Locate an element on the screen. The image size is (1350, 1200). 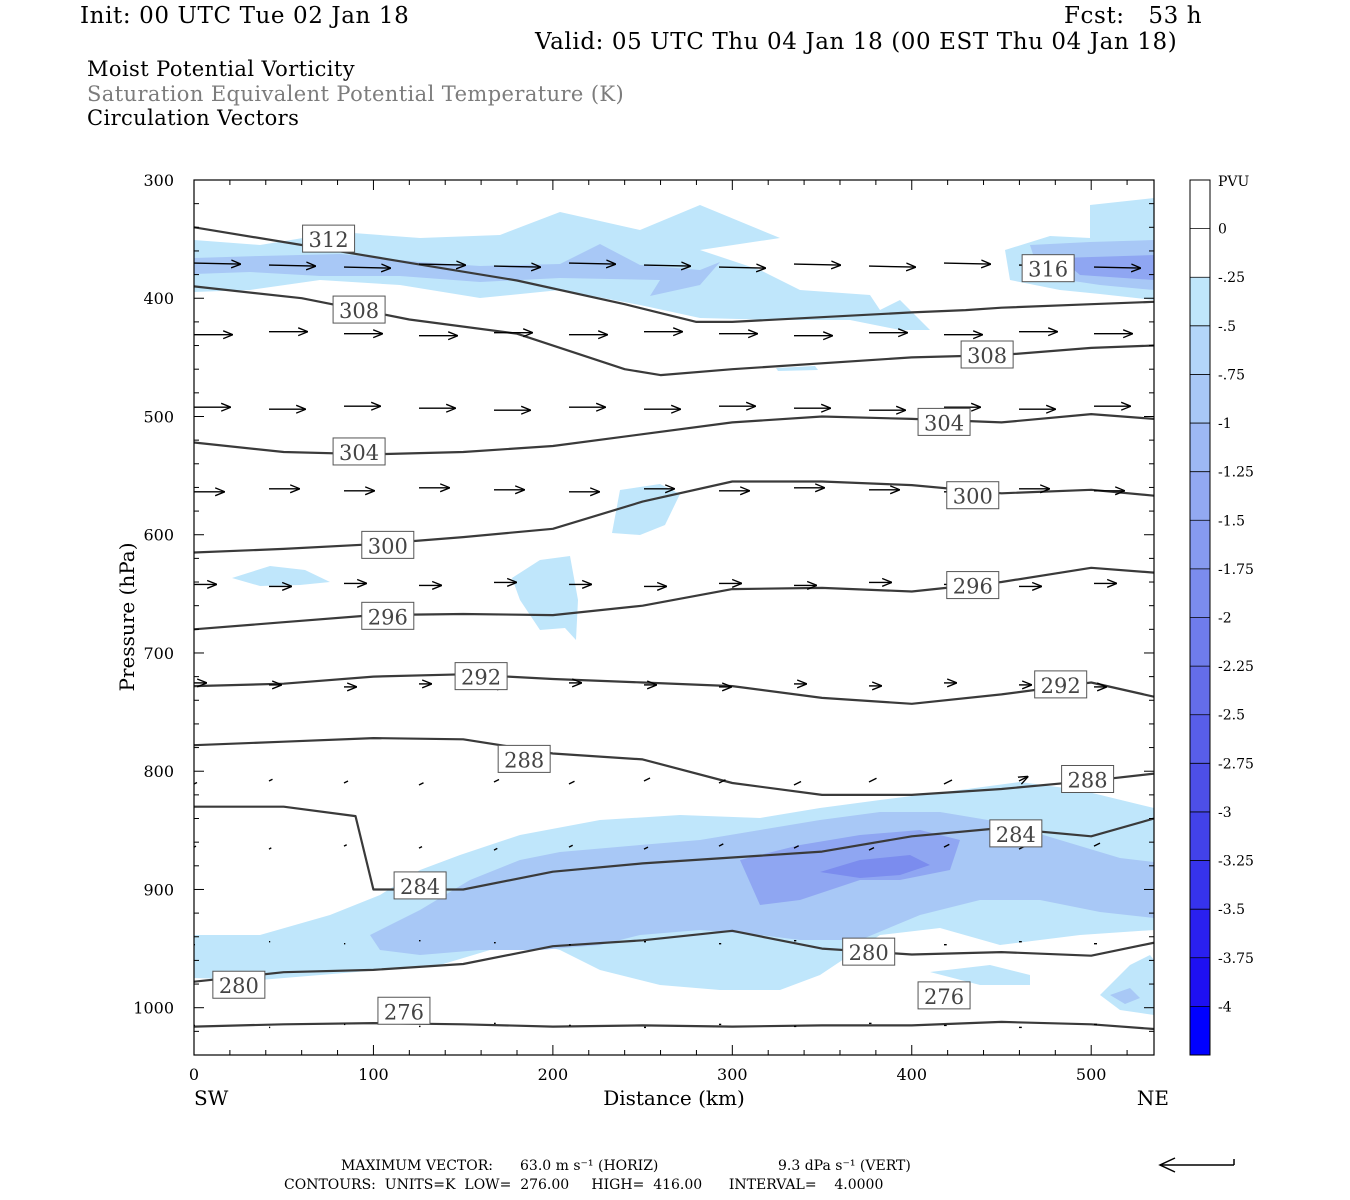
x-end-right: NE is located at coordinates (1153, 1098).